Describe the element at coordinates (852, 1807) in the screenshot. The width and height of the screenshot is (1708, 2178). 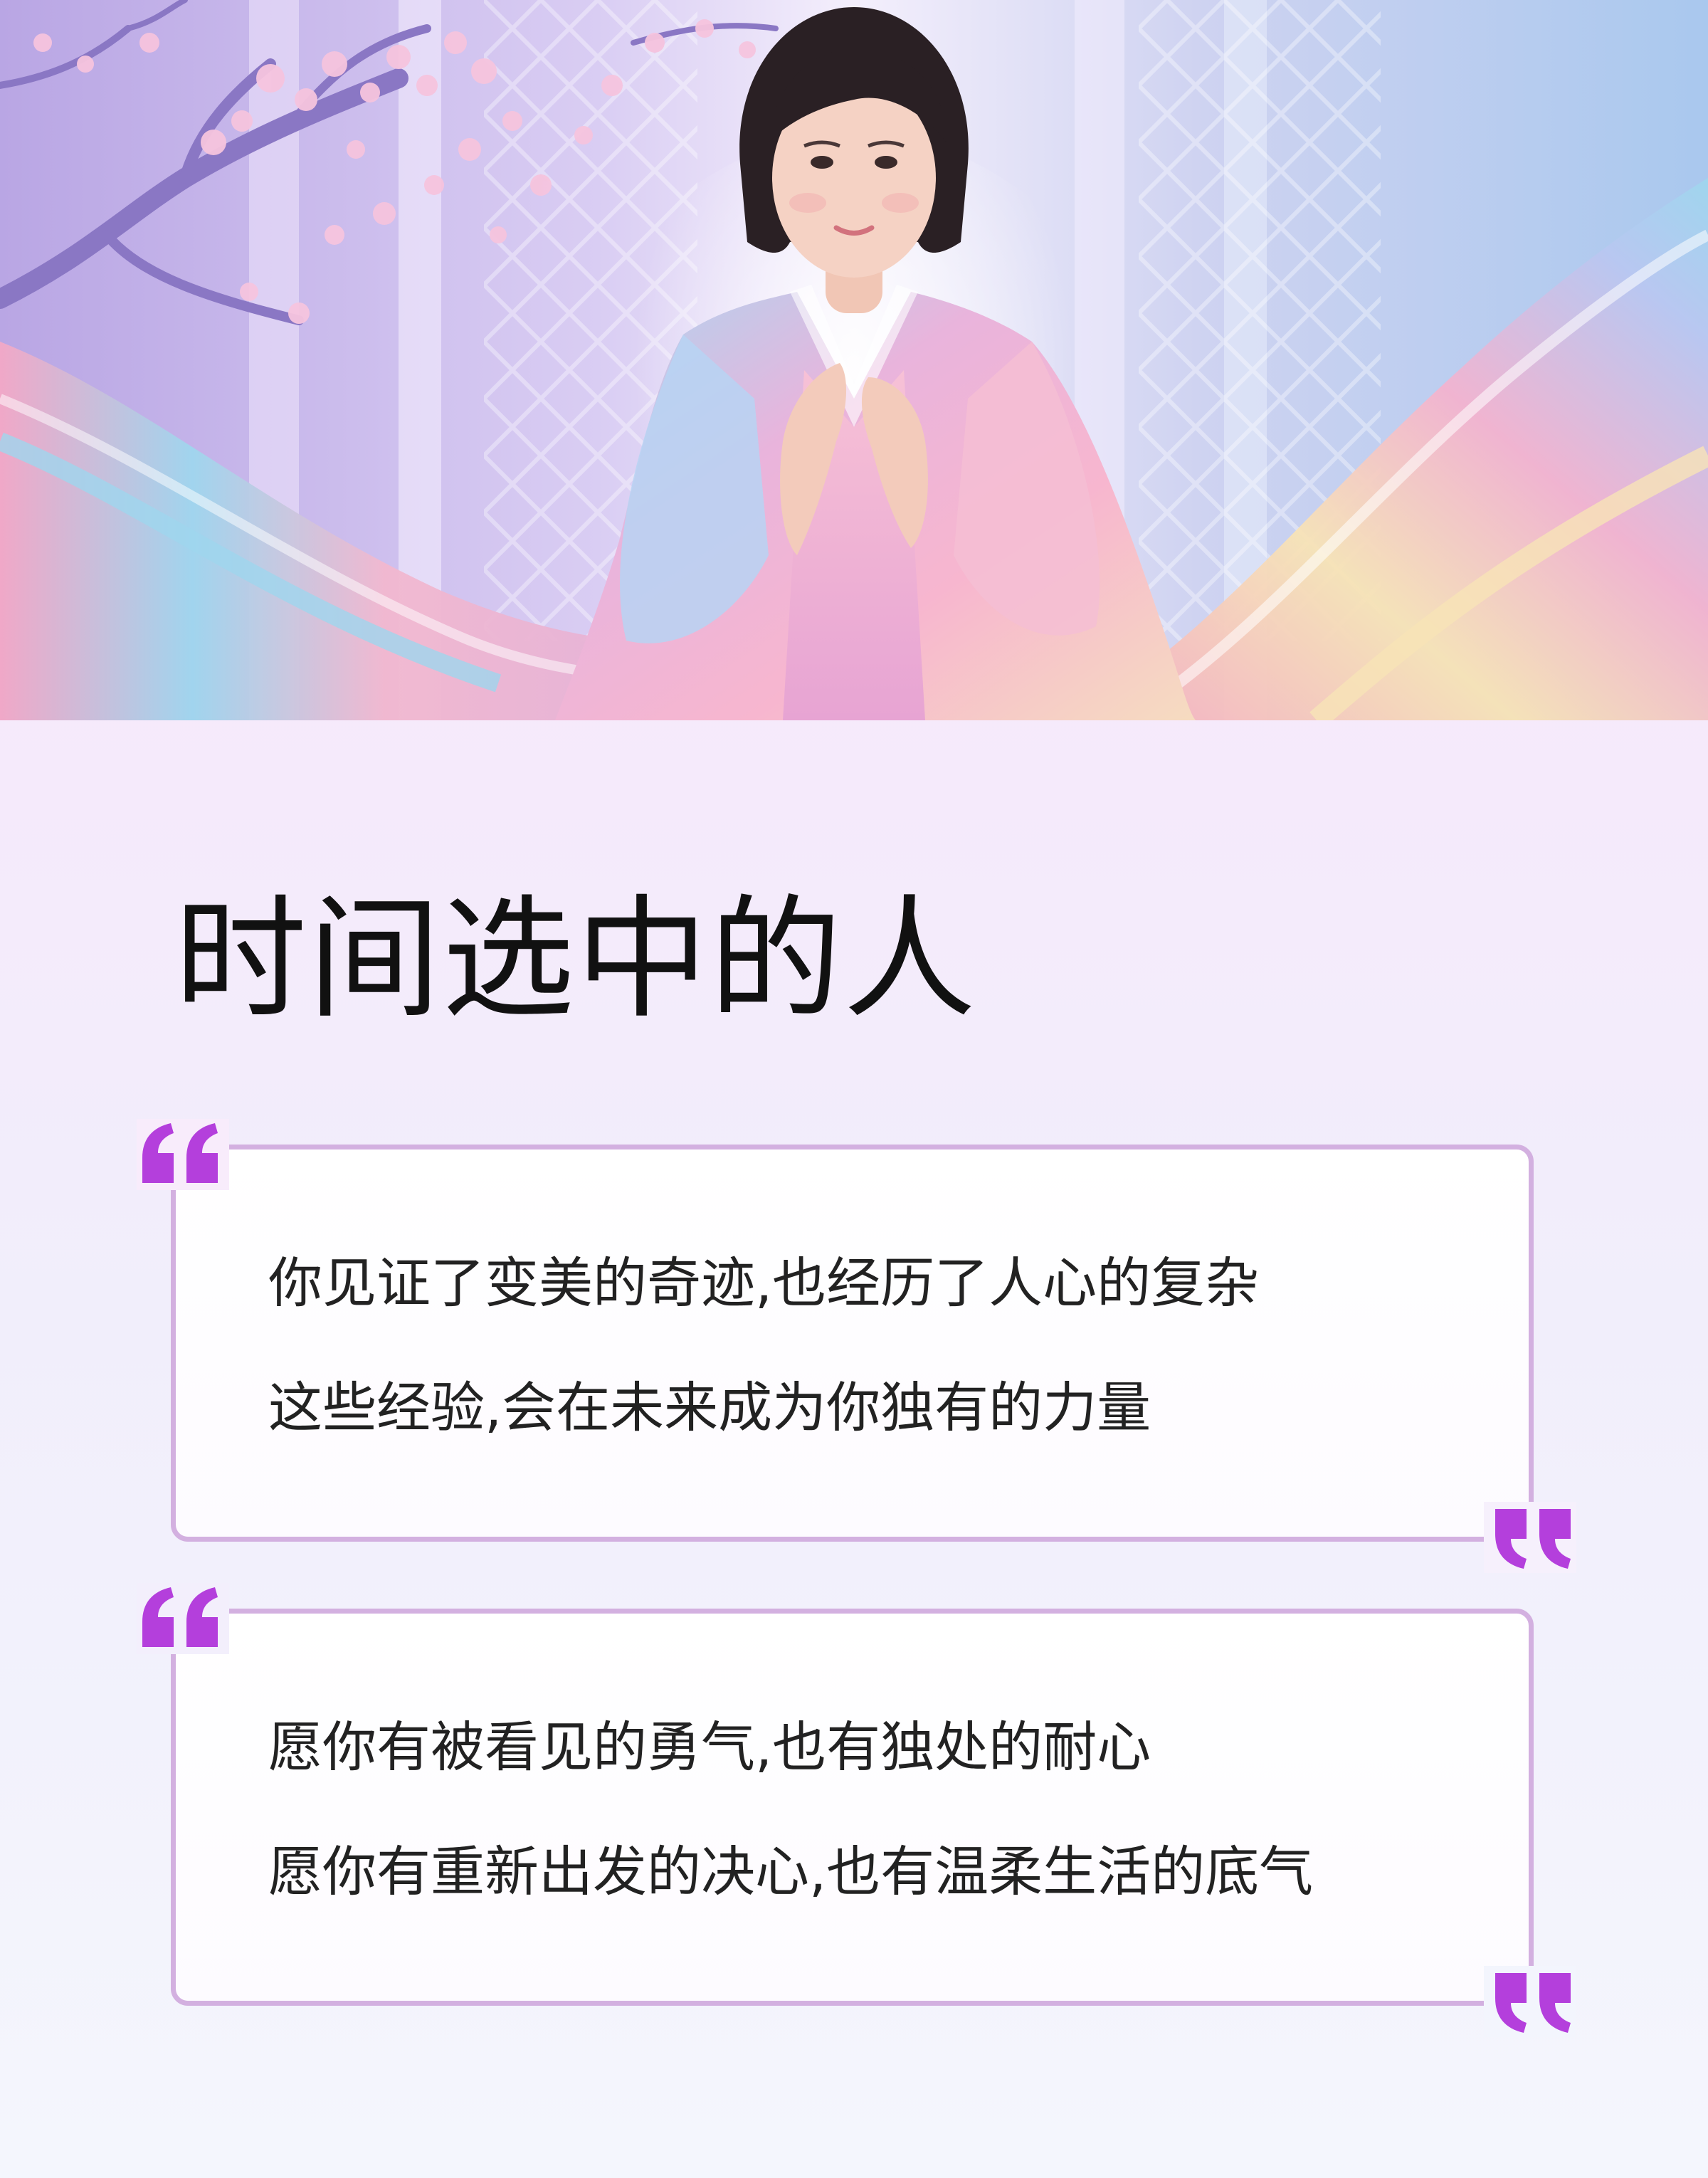
I see `quote-card: 愿你有被看见的勇气,也有独处的耐心 愿你有重新出发的决心,也有温柔生活的底气` at that location.